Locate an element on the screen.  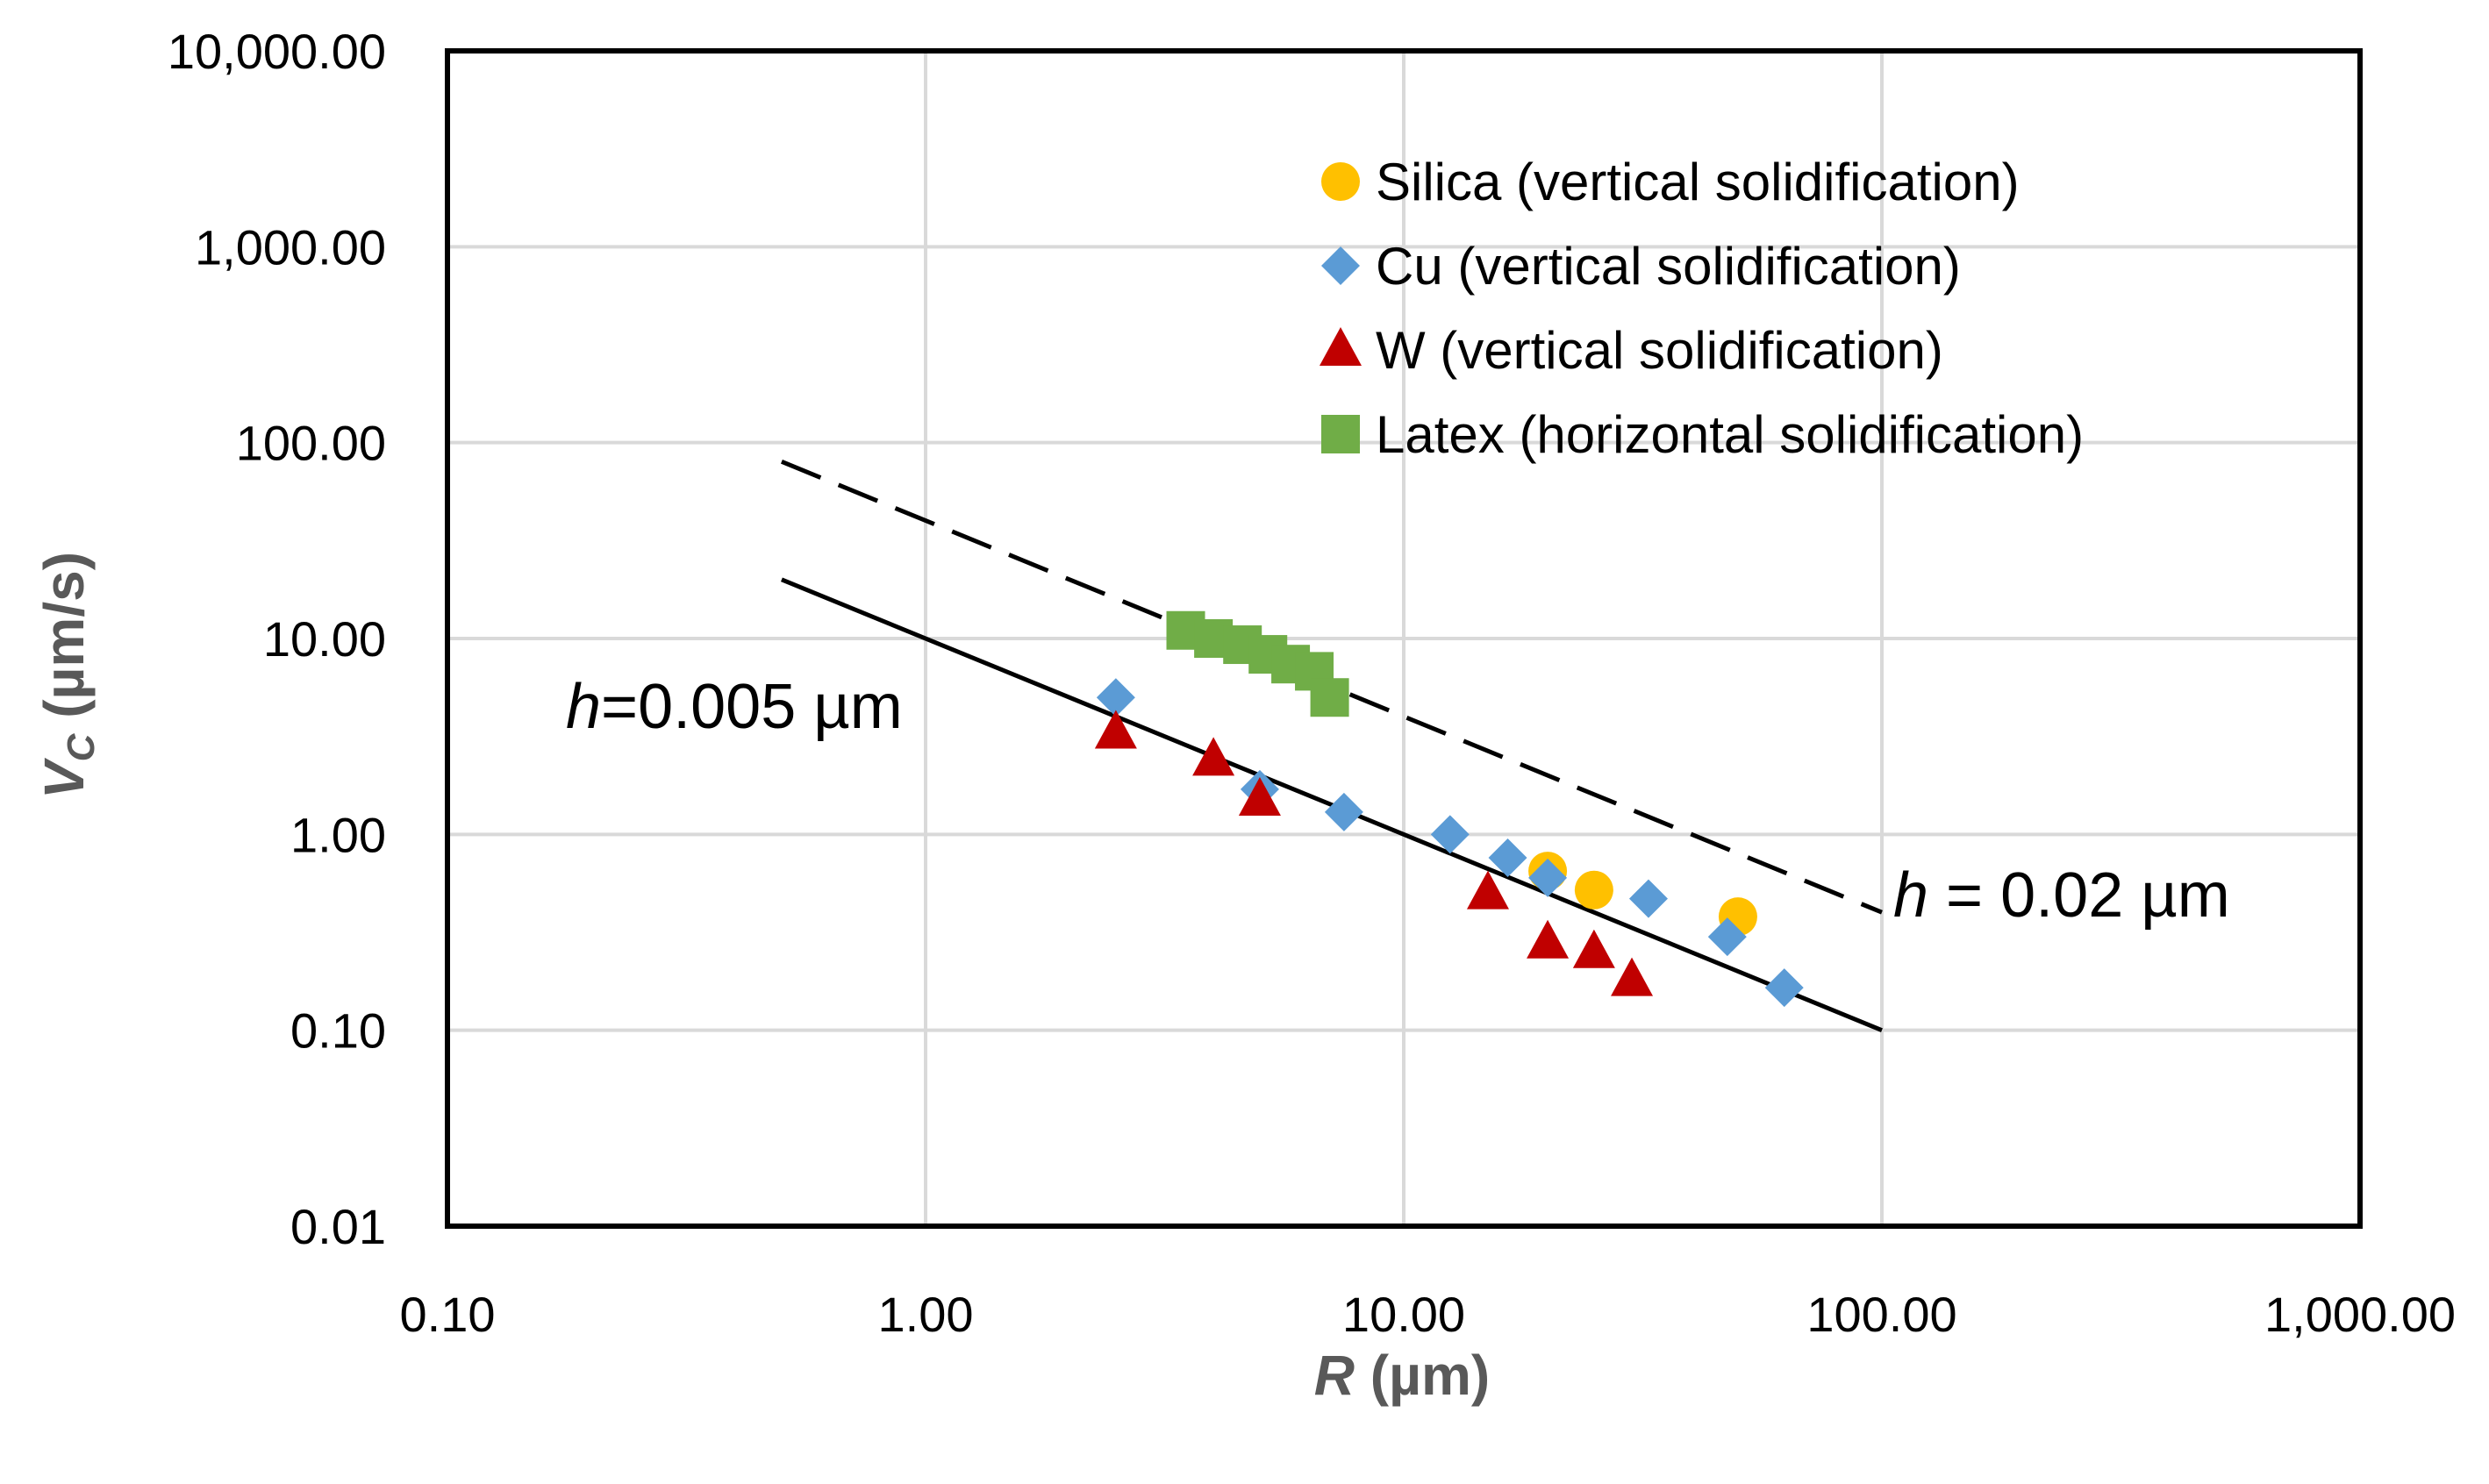
x-tick-label: 100.00 is located at coordinates (1881, 1314).